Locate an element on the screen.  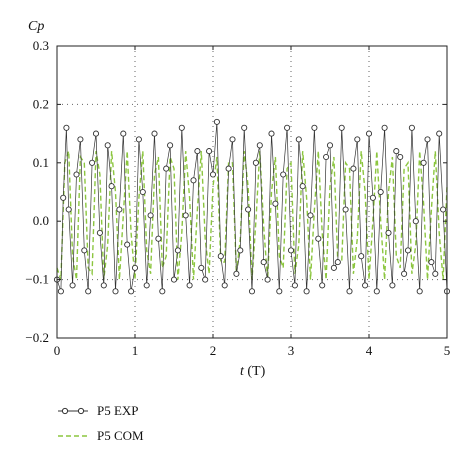
legend-item-exp: P5 EXP is located at coordinates (98, 410).